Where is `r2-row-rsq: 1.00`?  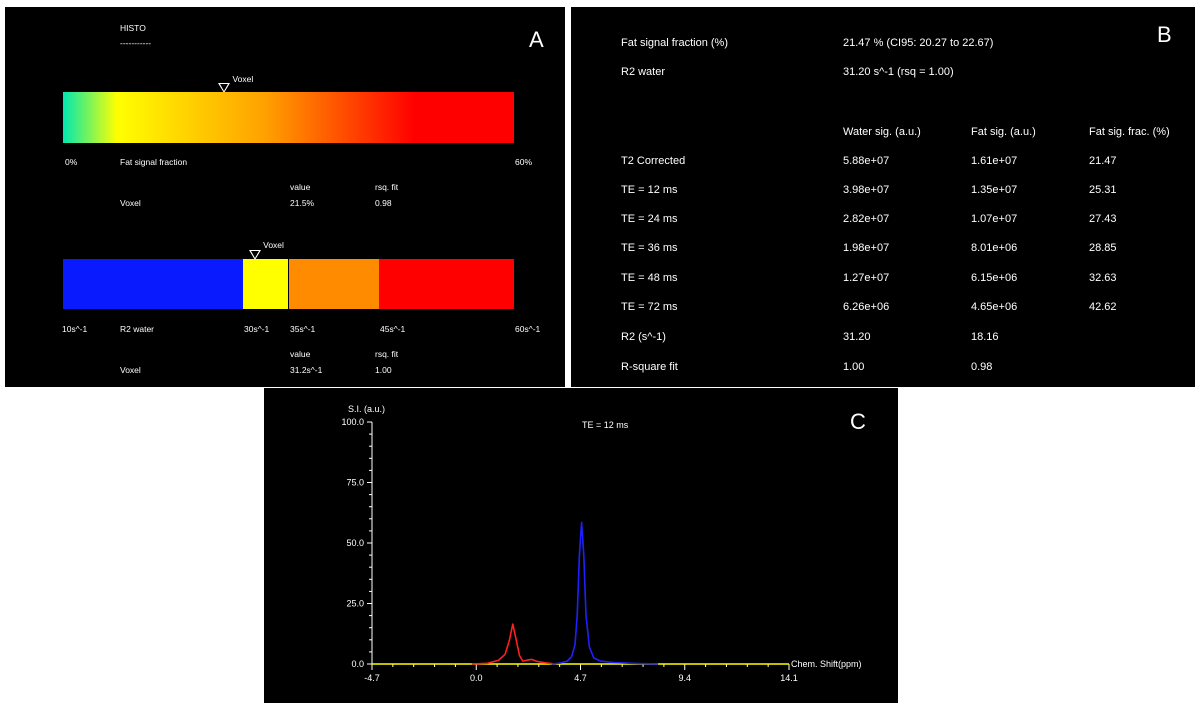 r2-row-rsq: 1.00 is located at coordinates (383, 370).